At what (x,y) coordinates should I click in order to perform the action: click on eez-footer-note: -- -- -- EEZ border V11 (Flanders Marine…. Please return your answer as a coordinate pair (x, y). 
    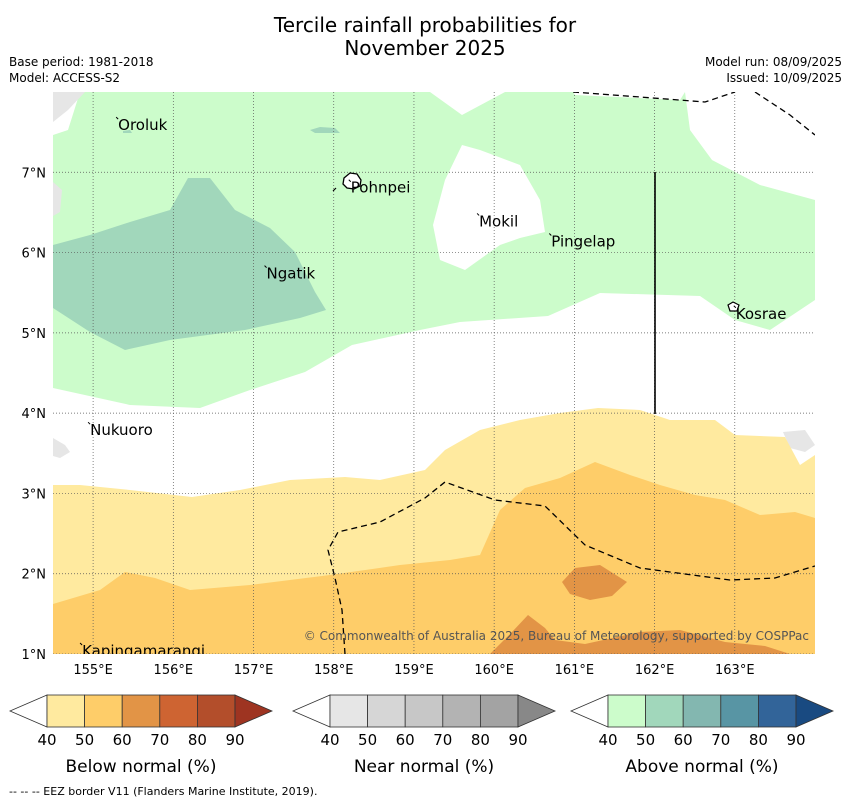
    Looking at the image, I should click on (163, 791).